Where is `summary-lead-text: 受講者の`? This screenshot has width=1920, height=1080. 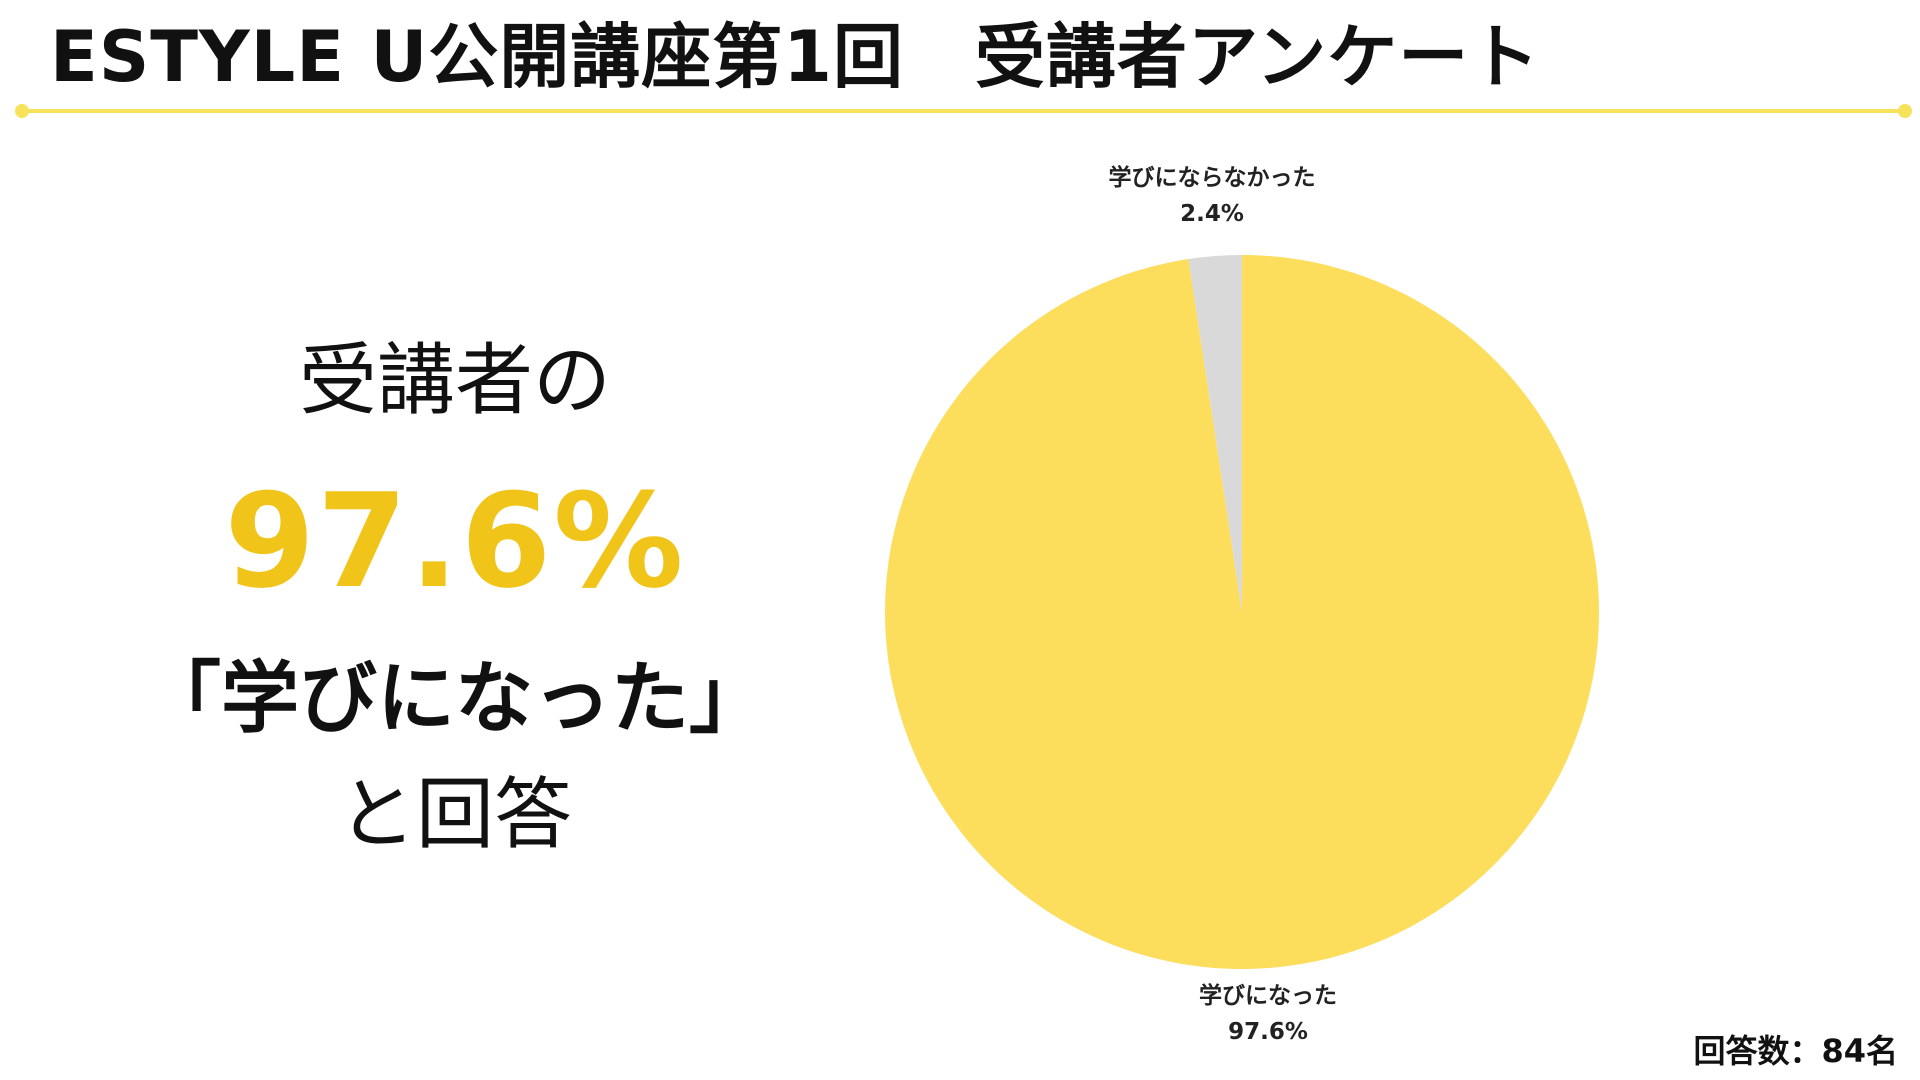 summary-lead-text: 受講者の is located at coordinates (454, 381).